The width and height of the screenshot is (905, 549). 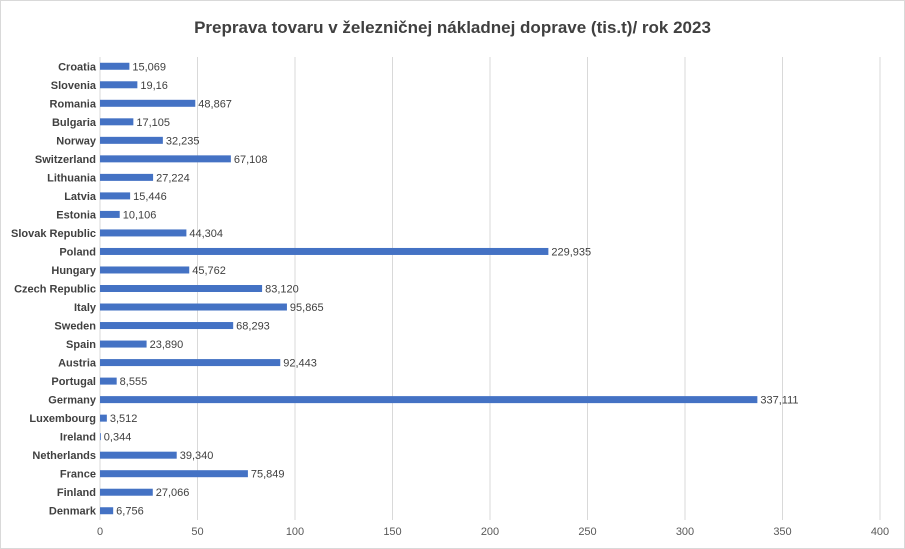 What do you see at coordinates (209, 271) in the screenshot?
I see `value-label: 45,762` at bounding box center [209, 271].